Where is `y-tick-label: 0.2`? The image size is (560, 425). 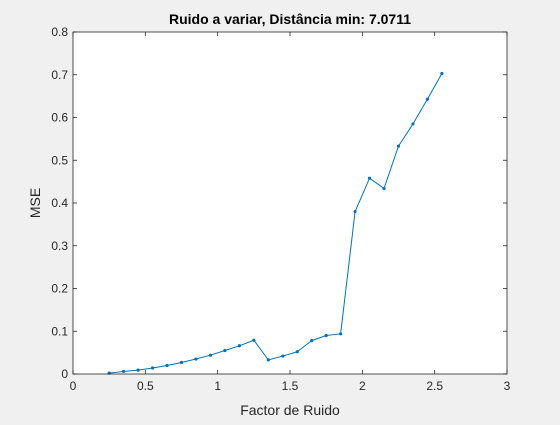 y-tick-label: 0.2 is located at coordinates (59, 289).